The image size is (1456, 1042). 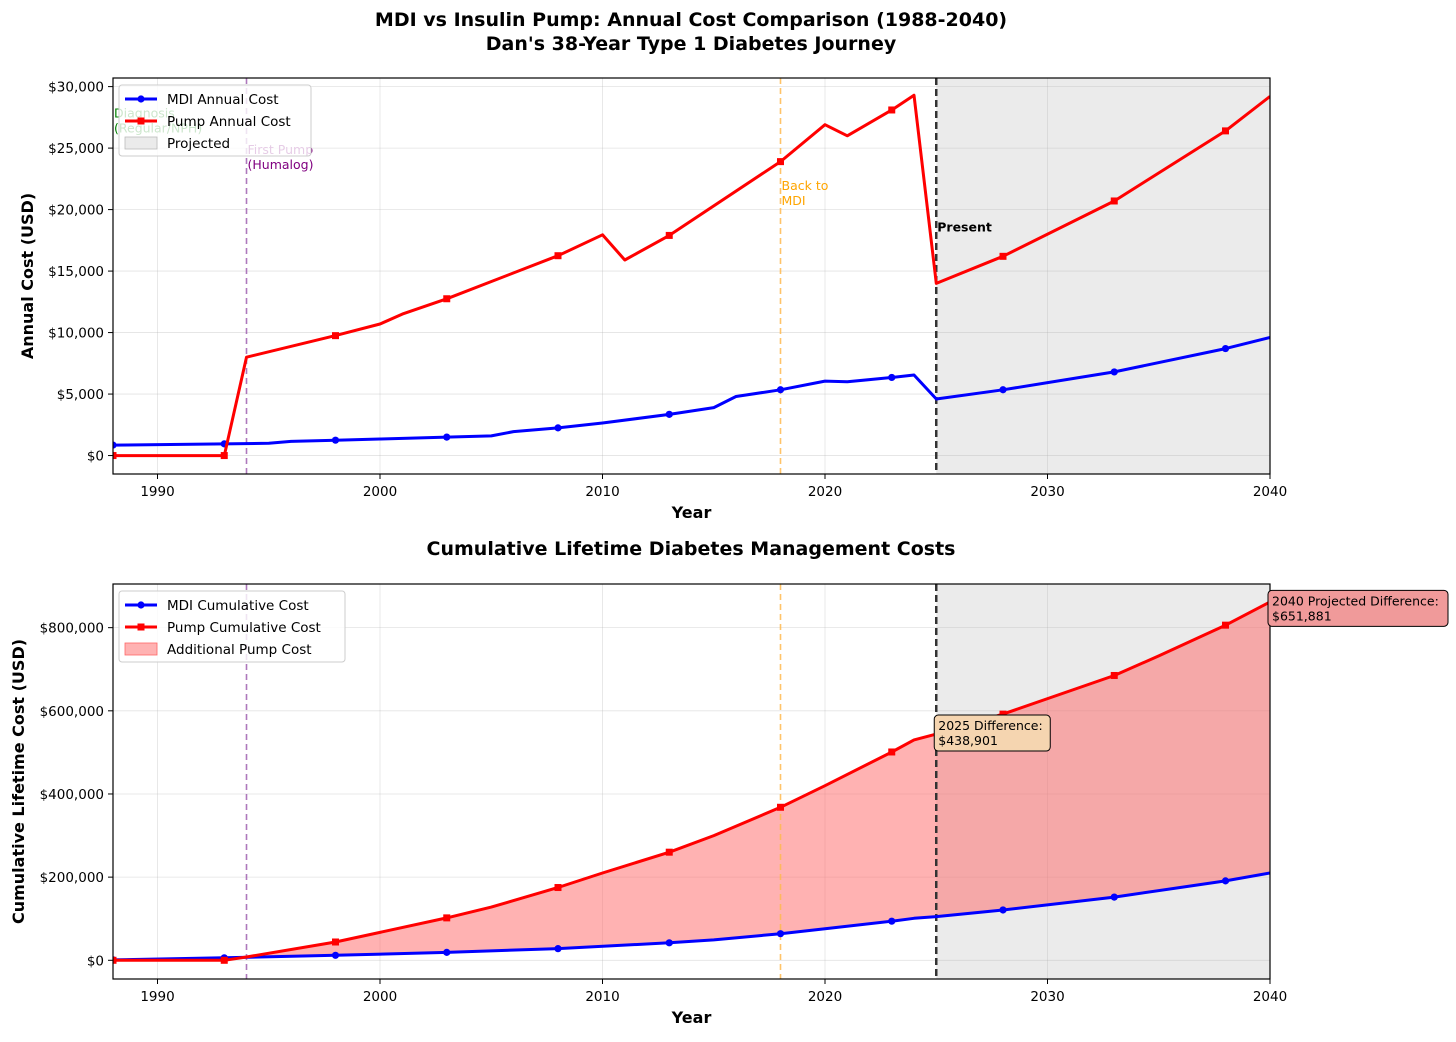 I want to click on legend-label-2: Additional Pump Cost, so click(x=239, y=650).